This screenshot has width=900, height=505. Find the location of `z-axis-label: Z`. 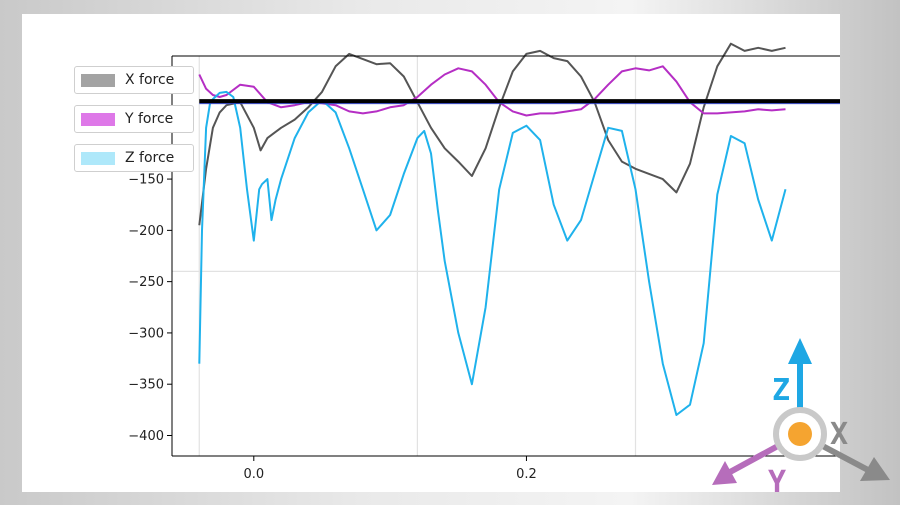

z-axis-label: Z is located at coordinates (781, 390).